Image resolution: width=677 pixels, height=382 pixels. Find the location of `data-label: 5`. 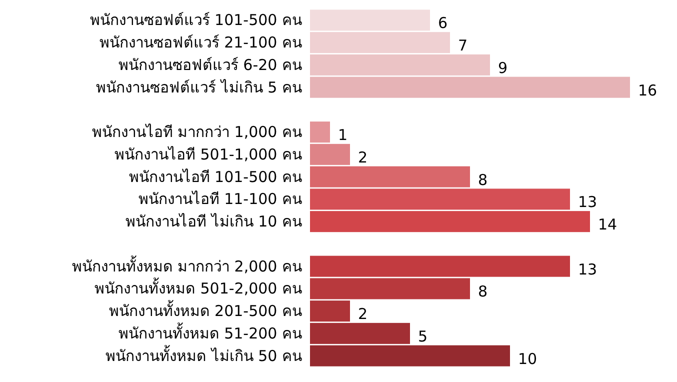

data-label: 5 is located at coordinates (423, 336).